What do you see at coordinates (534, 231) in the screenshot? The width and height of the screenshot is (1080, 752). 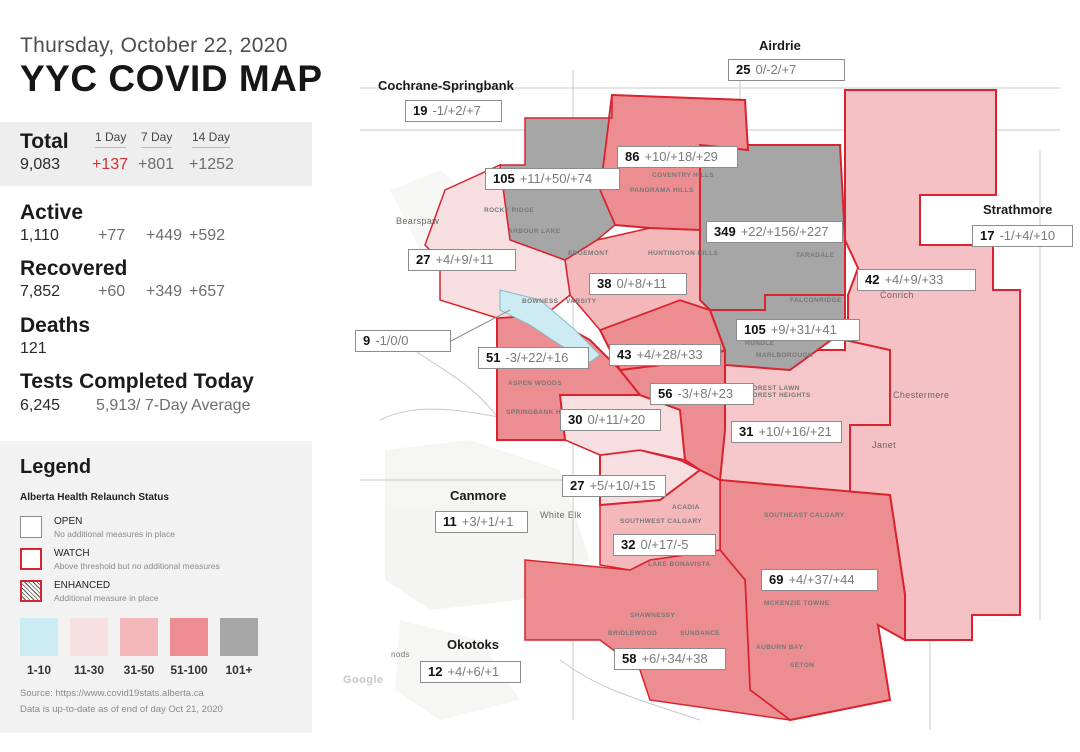 I see `label-arbour: ARBOUR LAKE` at bounding box center [534, 231].